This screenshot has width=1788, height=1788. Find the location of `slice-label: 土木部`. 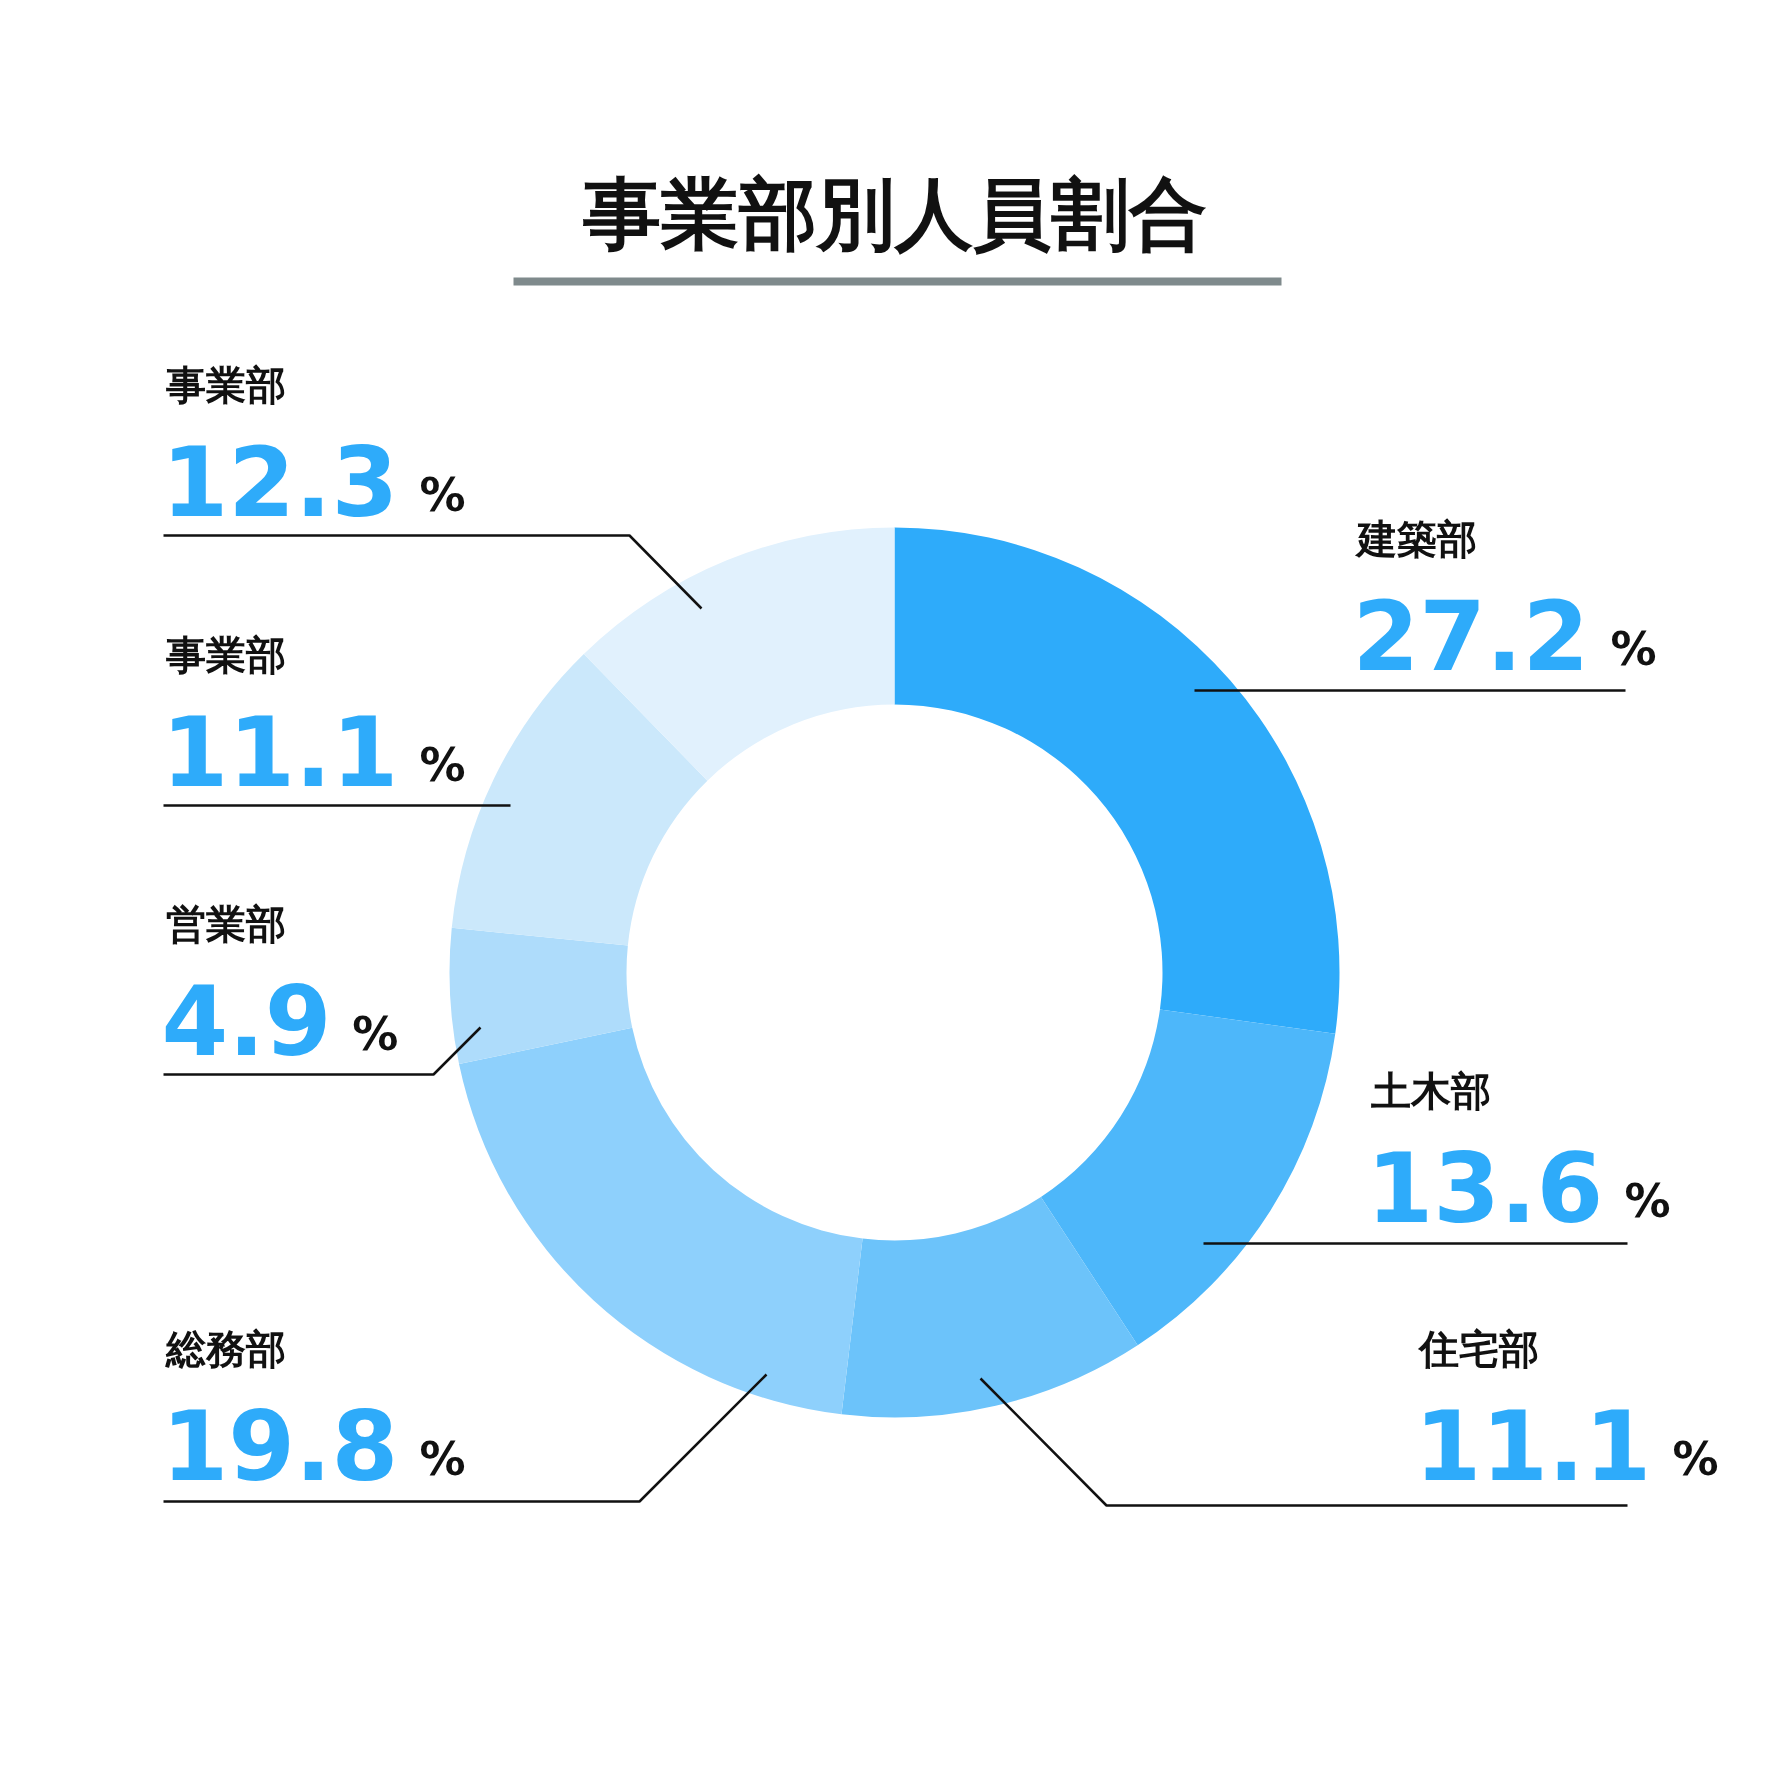

slice-label: 土木部 is located at coordinates (1430, 1090).